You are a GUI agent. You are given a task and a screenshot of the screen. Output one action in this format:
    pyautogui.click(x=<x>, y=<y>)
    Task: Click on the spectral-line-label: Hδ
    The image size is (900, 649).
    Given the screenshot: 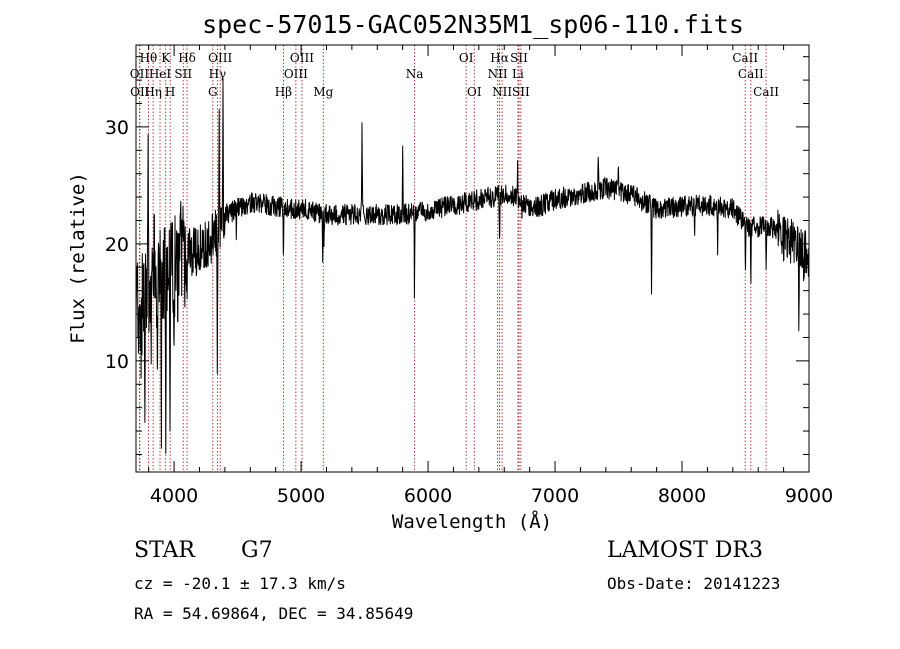 What is the action you would take?
    pyautogui.click(x=187, y=58)
    